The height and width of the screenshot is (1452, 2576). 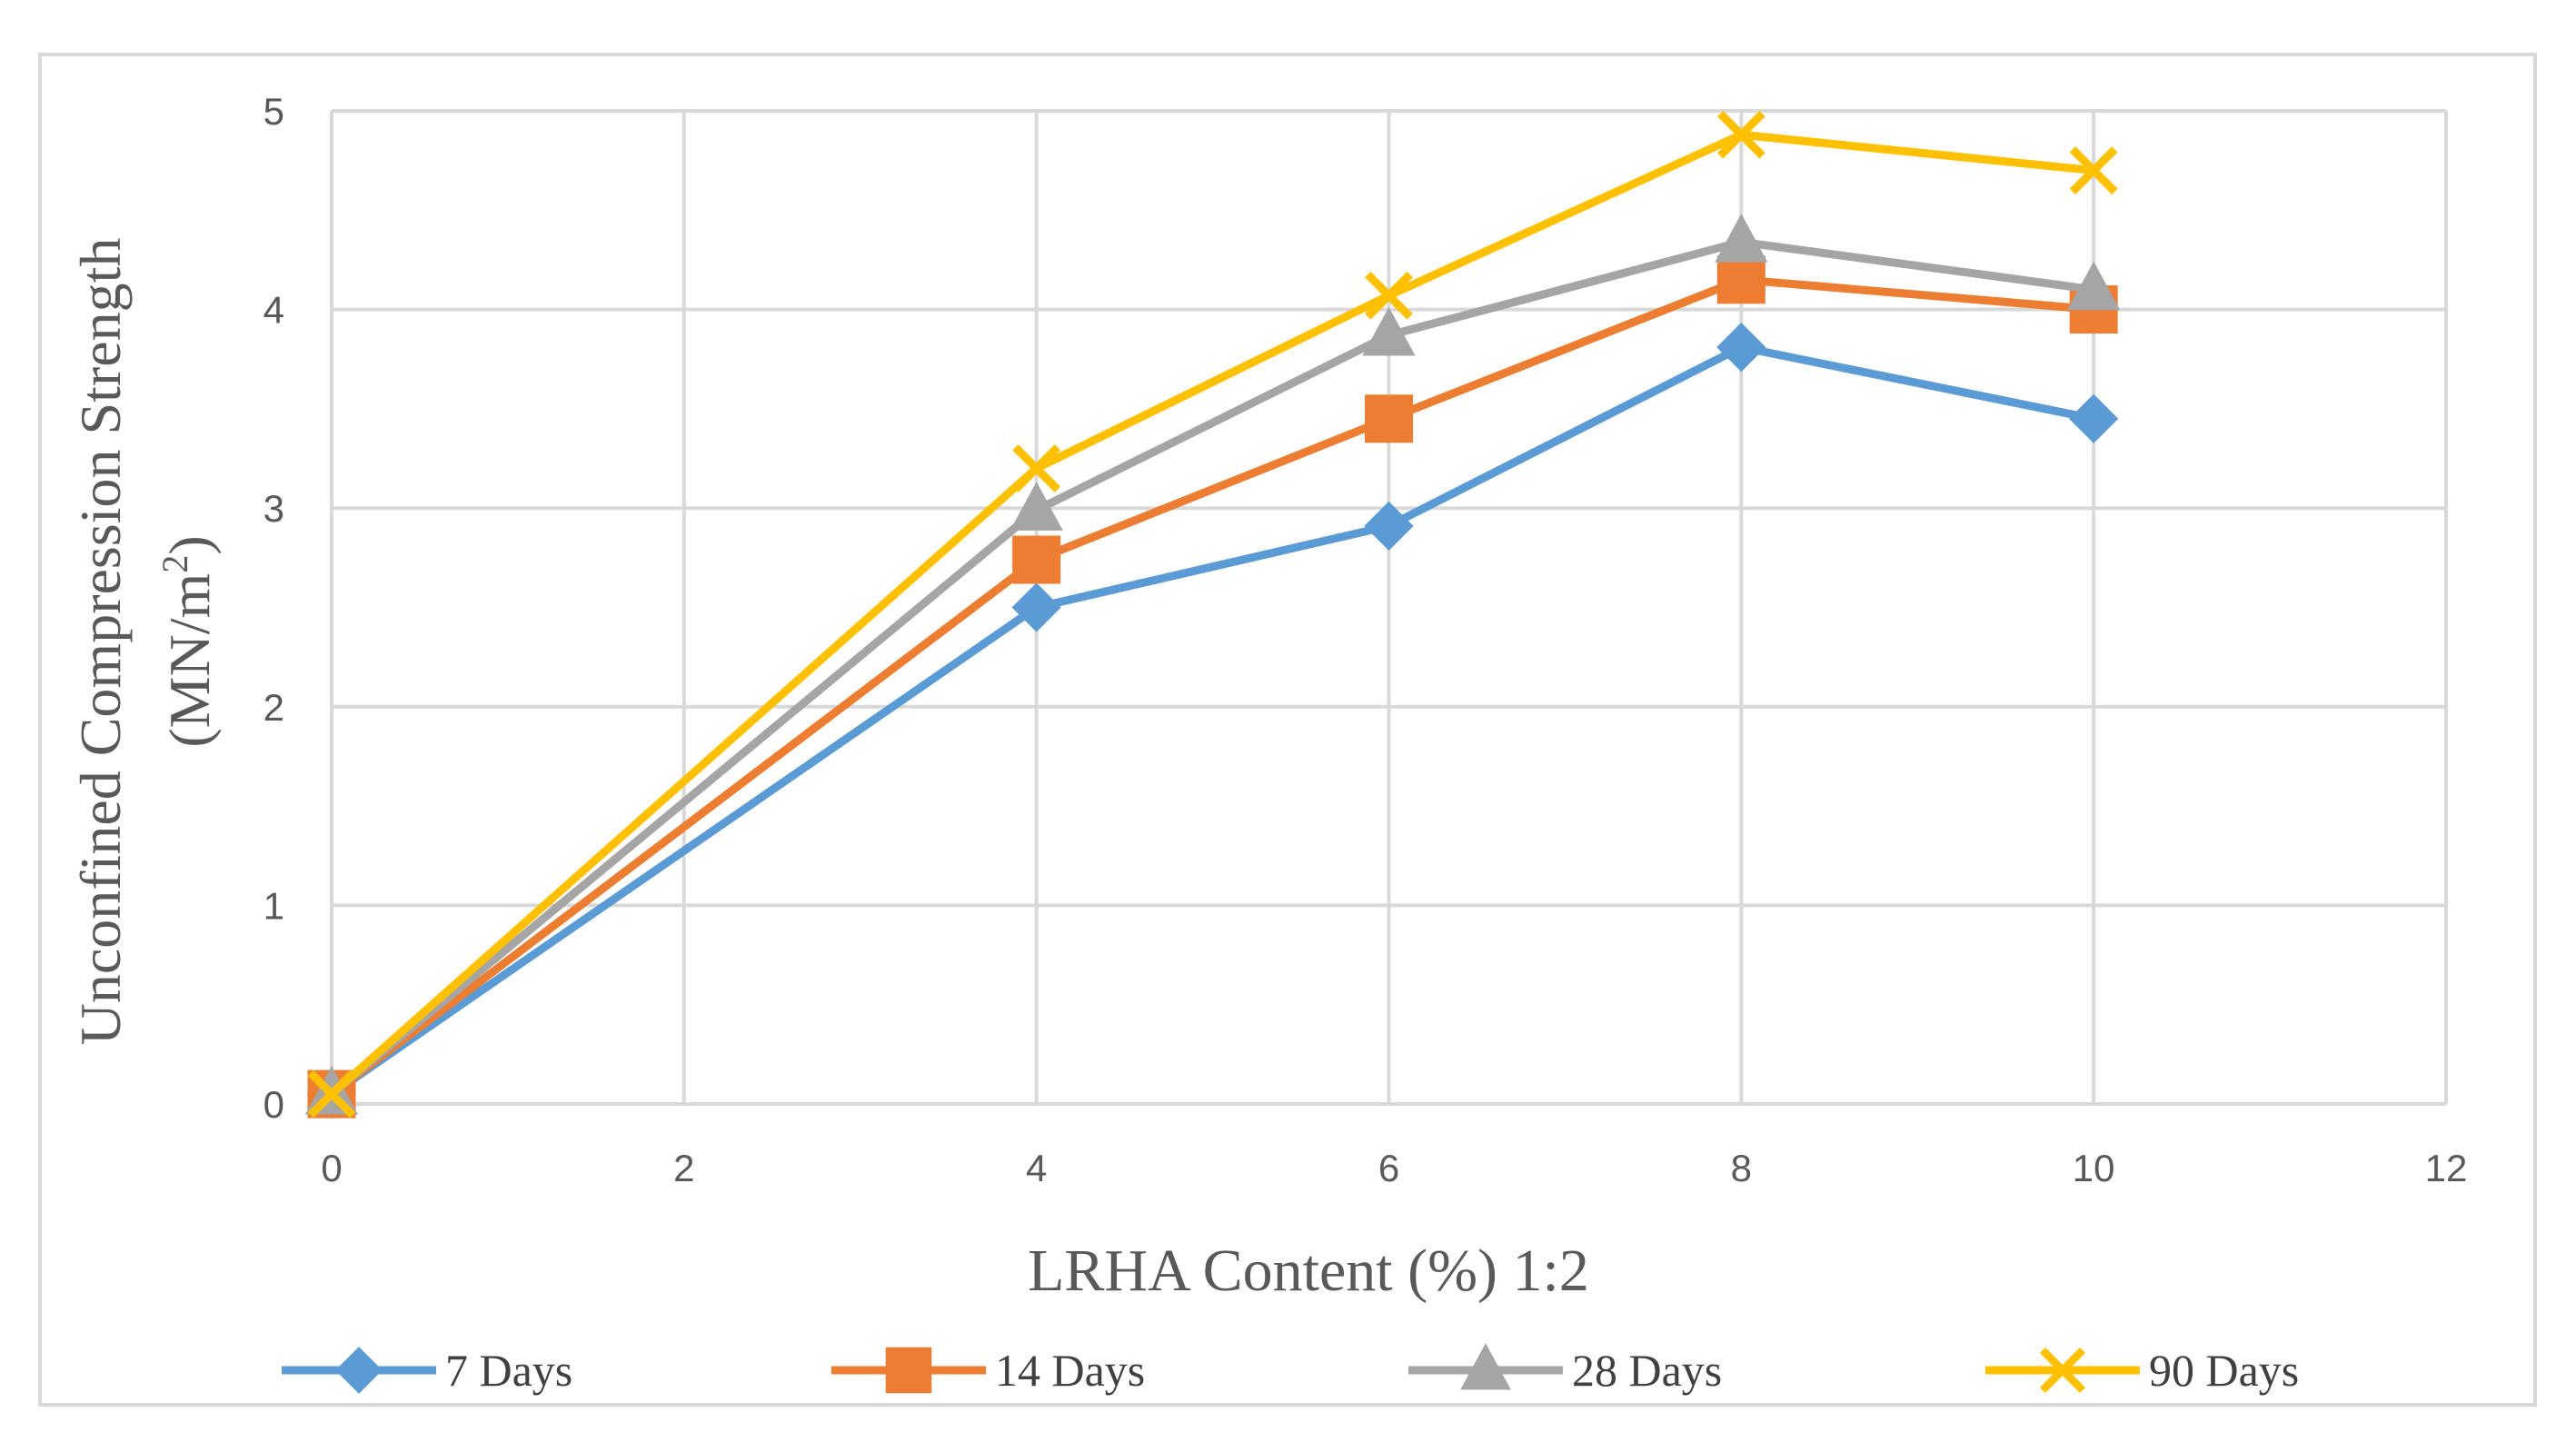 What do you see at coordinates (1485, 1367) in the screenshot?
I see `legend-marker-triangle` at bounding box center [1485, 1367].